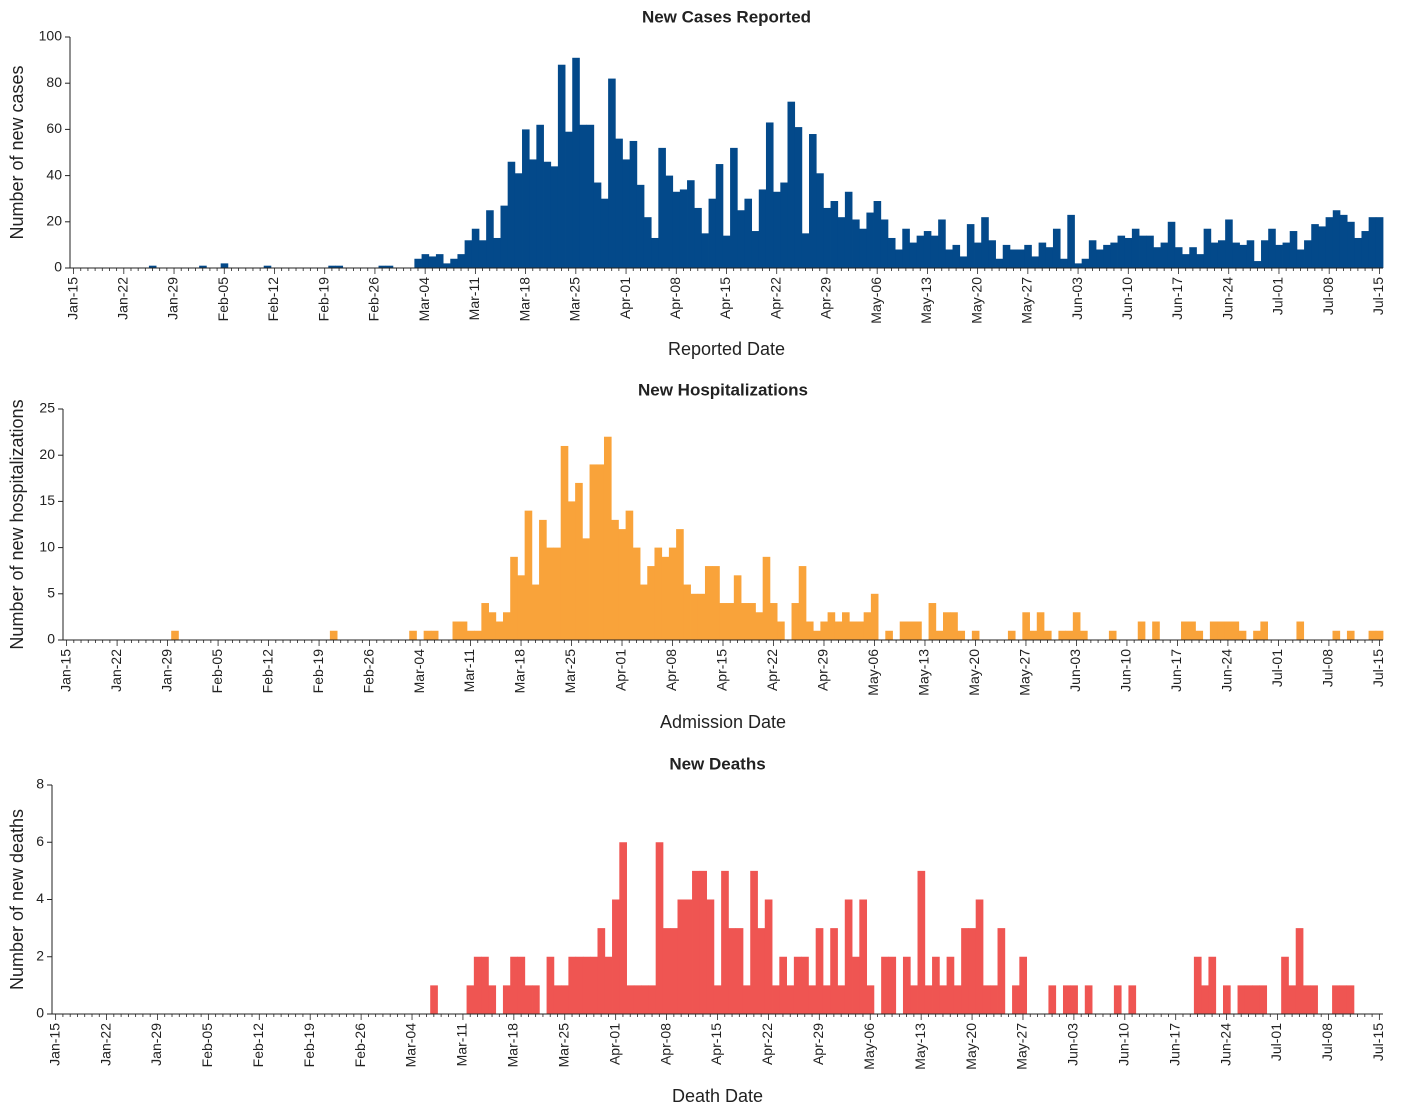 This screenshot has width=1401, height=1110. What do you see at coordinates (1075, 670) in the screenshot?
I see `x-tick-label: Jun-03` at bounding box center [1075, 670].